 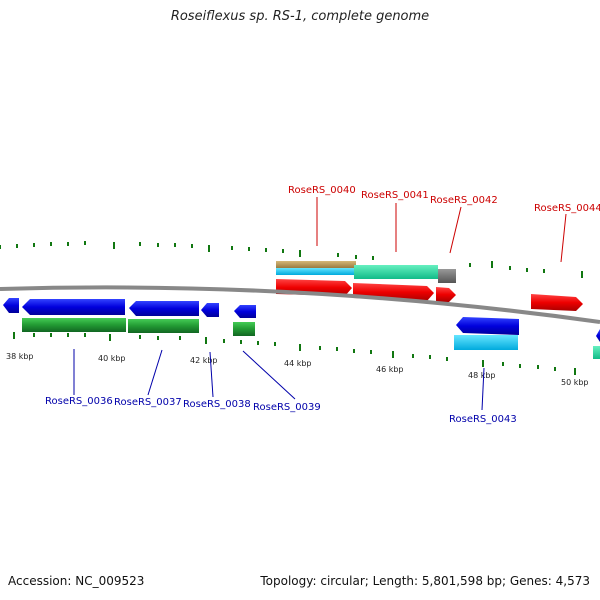 What do you see at coordinates (575, 382) in the screenshot?
I see `tick-label: 50 kbp` at bounding box center [575, 382].